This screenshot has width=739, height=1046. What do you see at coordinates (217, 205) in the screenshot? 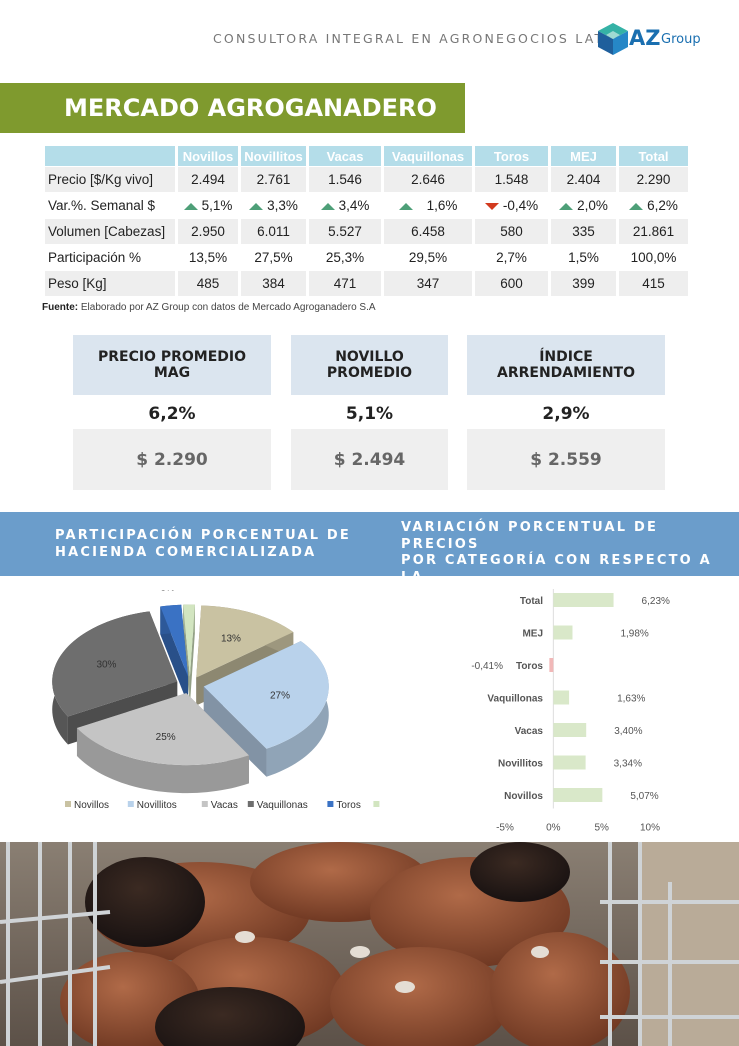
I see `variation-value: 5,1%` at bounding box center [217, 205].